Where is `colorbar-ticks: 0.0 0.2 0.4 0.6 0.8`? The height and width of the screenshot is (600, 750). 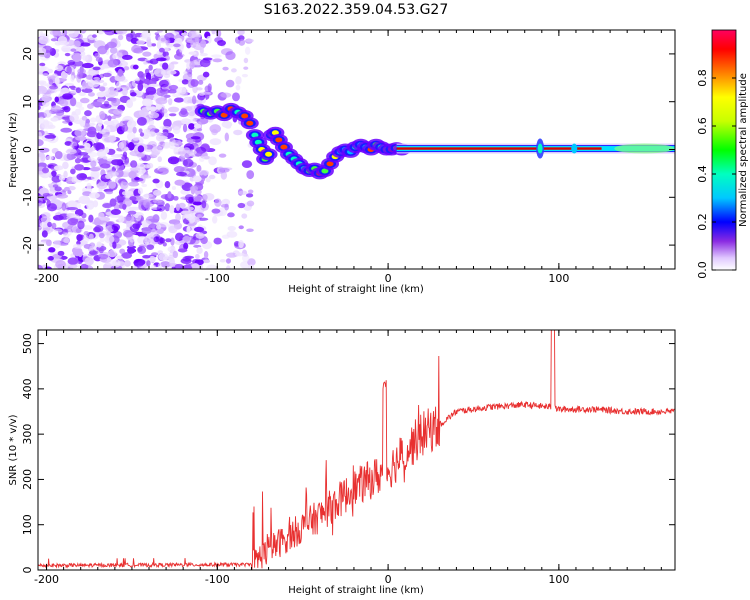 colorbar-ticks: 0.0 0.2 0.4 0.6 0.8 is located at coordinates (716, 174).